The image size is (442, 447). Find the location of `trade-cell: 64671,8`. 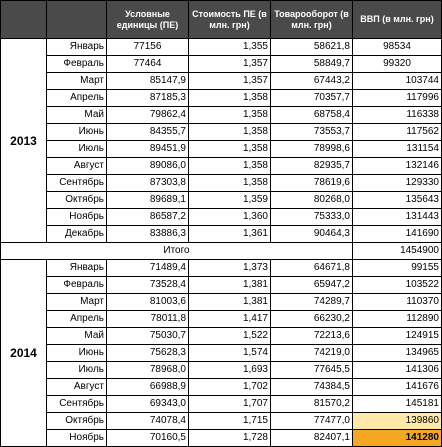

trade-cell: 64671,8 is located at coordinates (311, 268).